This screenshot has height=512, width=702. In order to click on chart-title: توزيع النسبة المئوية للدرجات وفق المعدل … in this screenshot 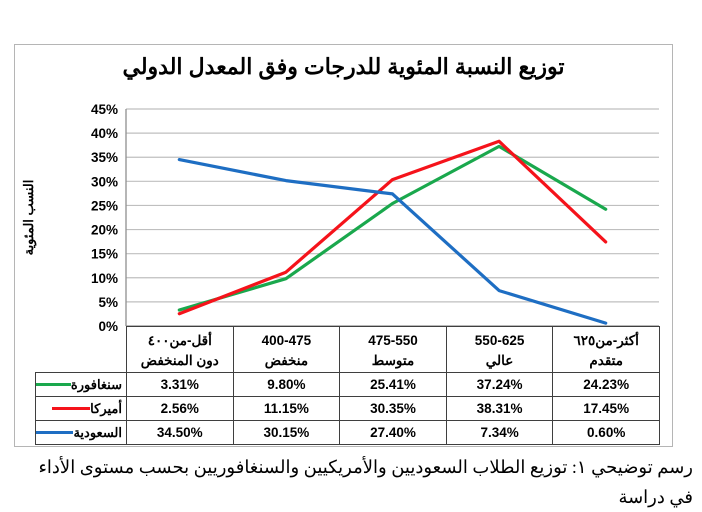, I will do `click(343, 66)`.